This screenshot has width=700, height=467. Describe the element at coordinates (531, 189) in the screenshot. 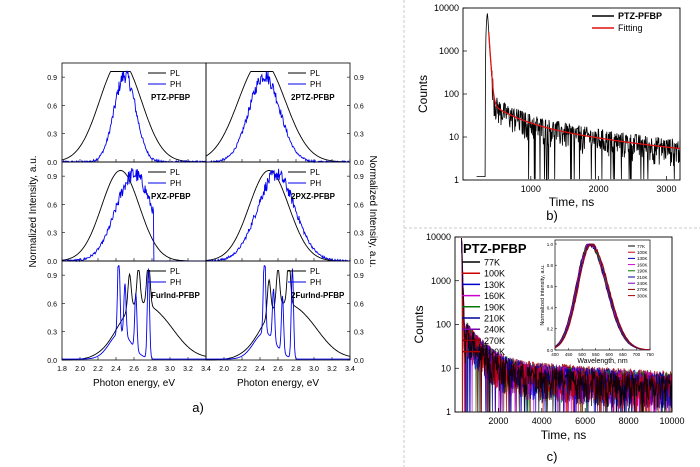

I see `x-tick-label: 1000` at that location.